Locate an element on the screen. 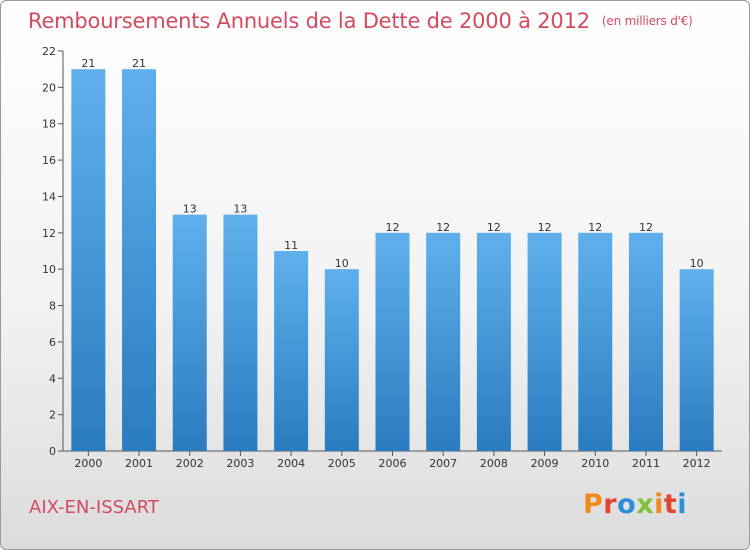  bar-2008 is located at coordinates (493, 341).